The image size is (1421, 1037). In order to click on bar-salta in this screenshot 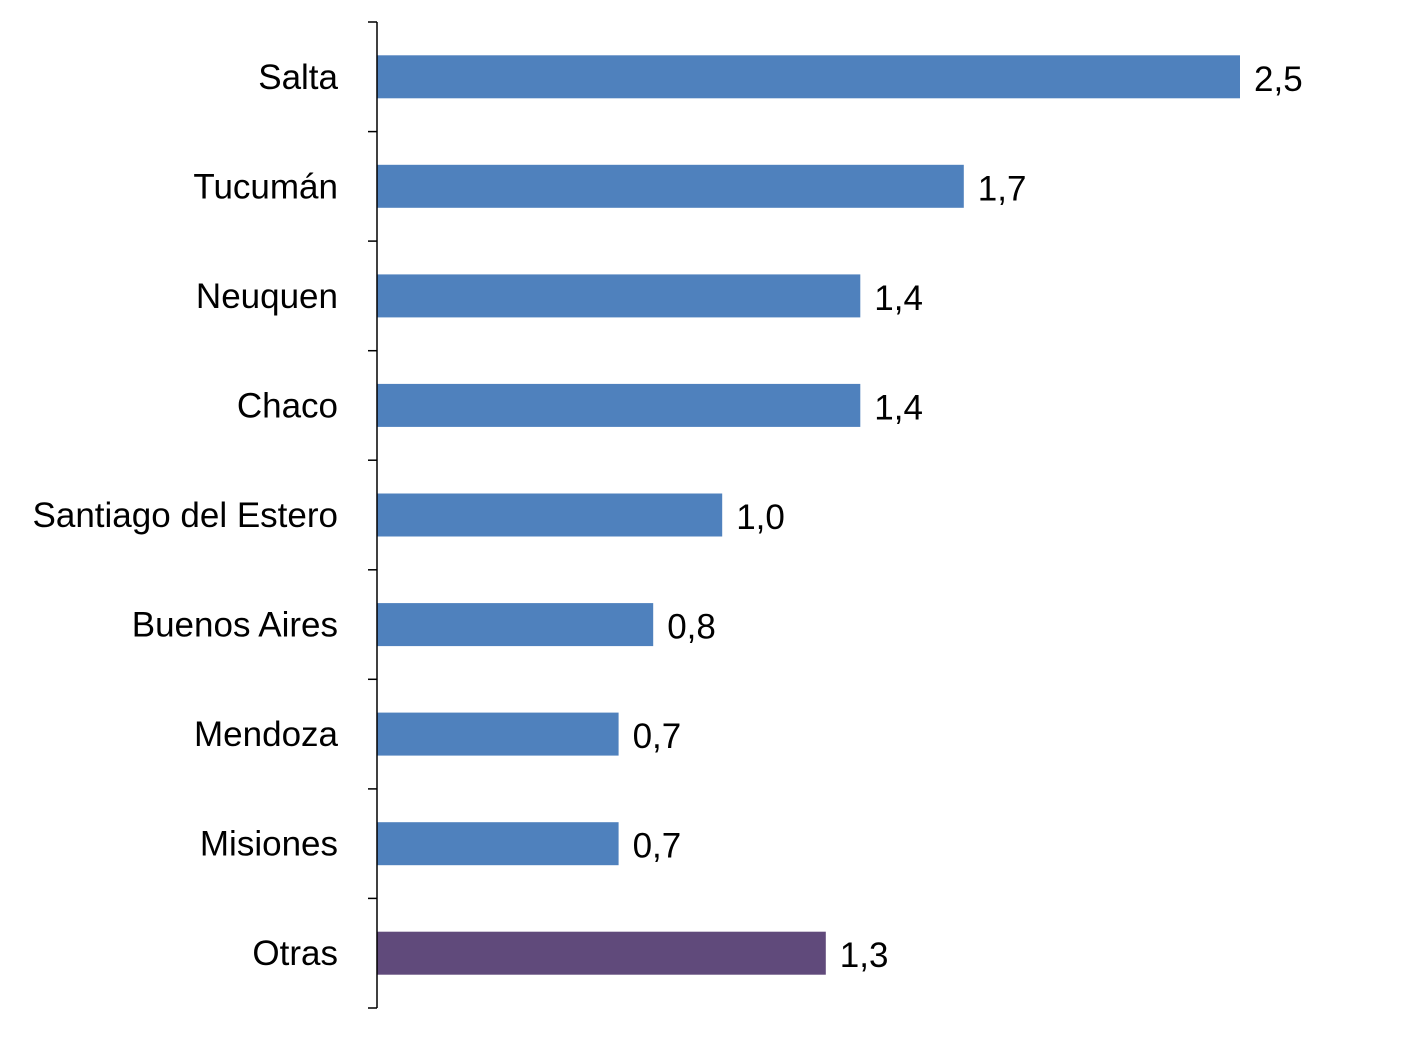, I will do `click(808, 77)`.